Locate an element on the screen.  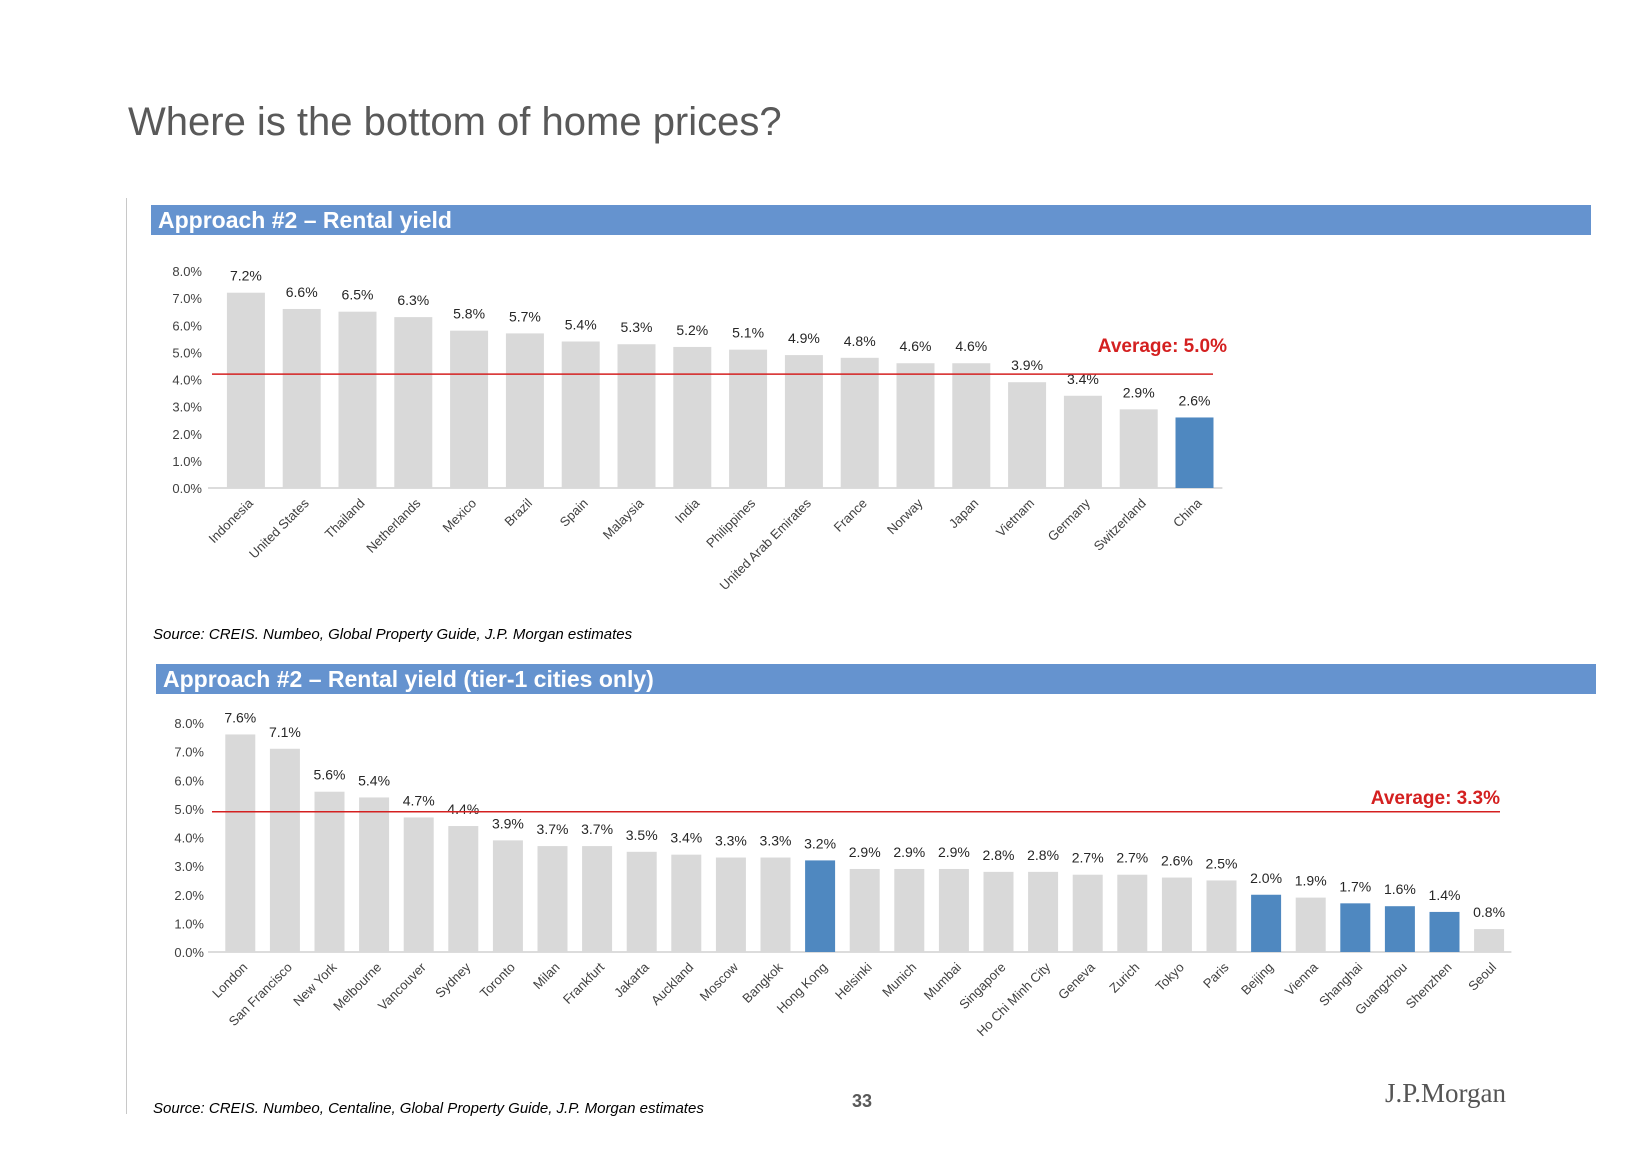
chart1-category-label: United States is located at coordinates (279, 528).